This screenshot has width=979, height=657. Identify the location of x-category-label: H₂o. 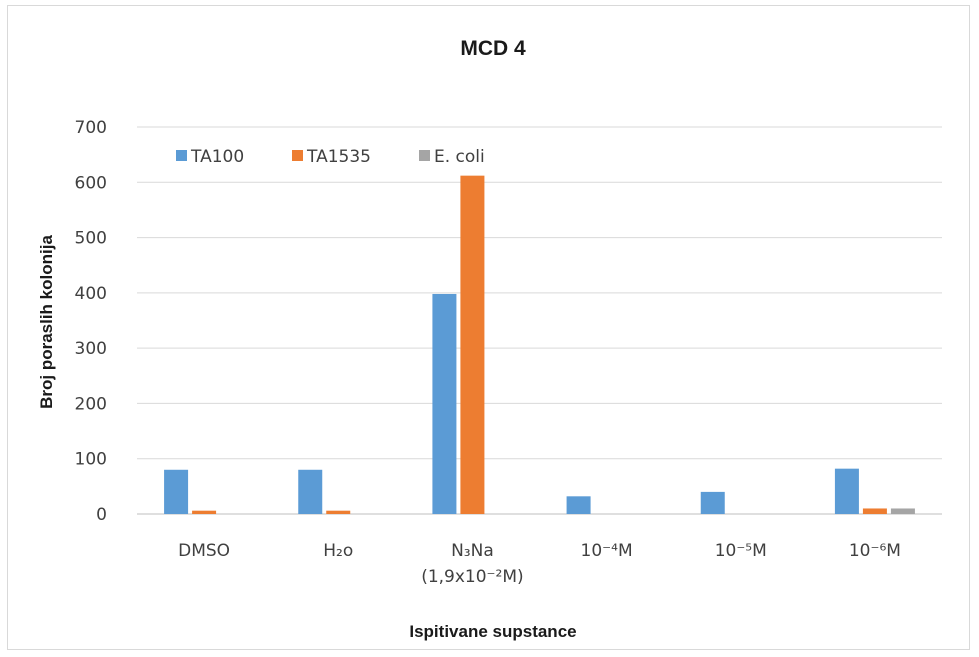
(338, 551).